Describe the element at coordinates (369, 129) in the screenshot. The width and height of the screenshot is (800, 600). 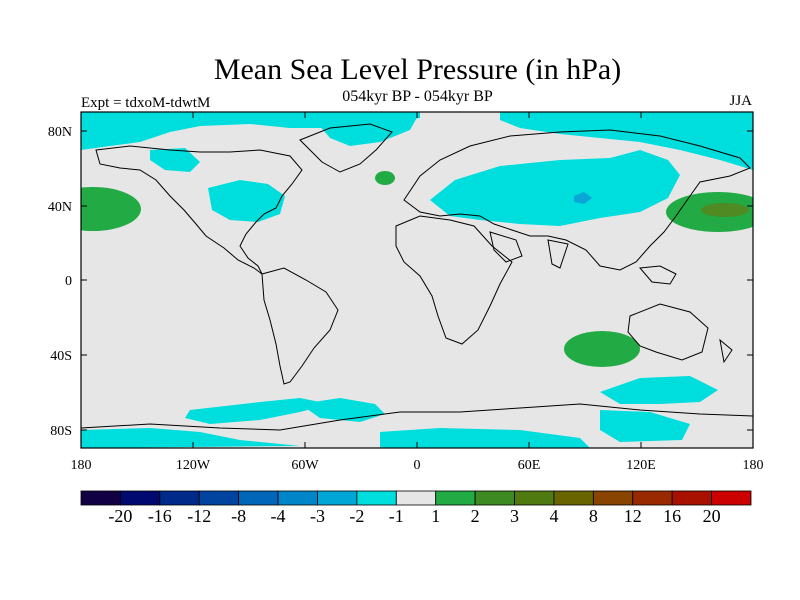
I see `anomaly-region-arctic-greenland` at that location.